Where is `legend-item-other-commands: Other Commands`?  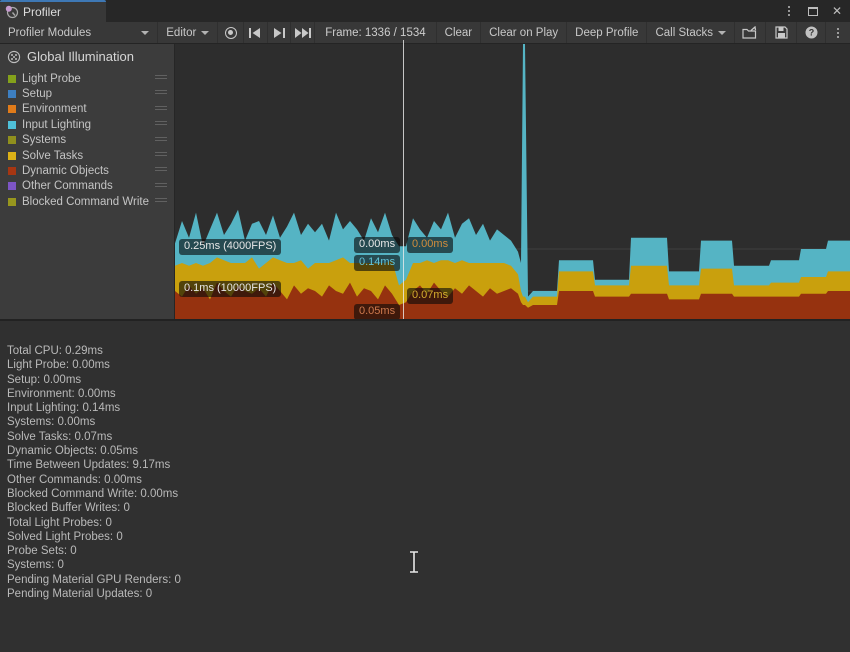
legend-item-other-commands: Other Commands is located at coordinates (87, 186).